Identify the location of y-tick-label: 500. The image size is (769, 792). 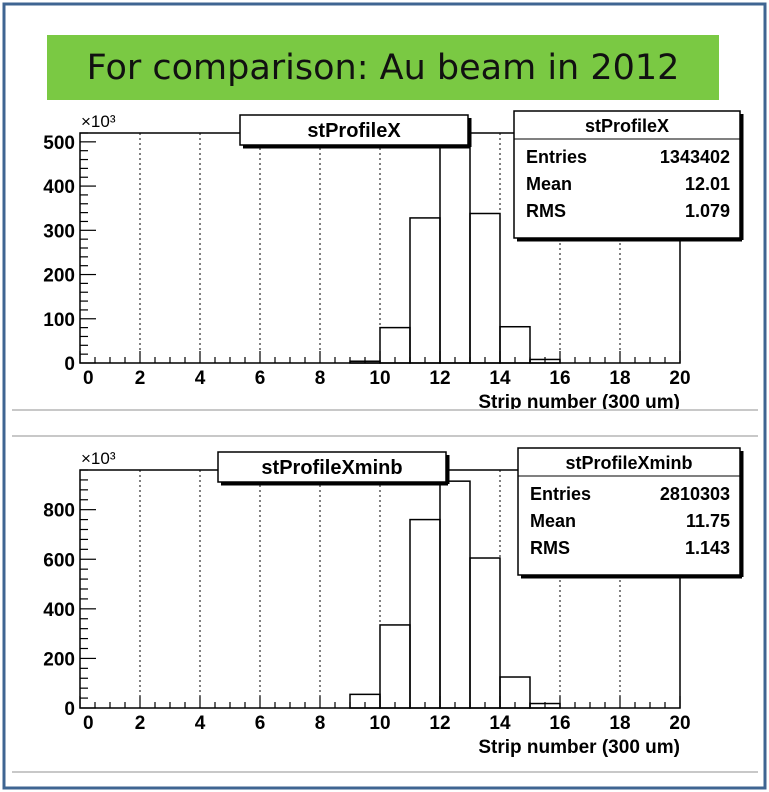
(59, 143).